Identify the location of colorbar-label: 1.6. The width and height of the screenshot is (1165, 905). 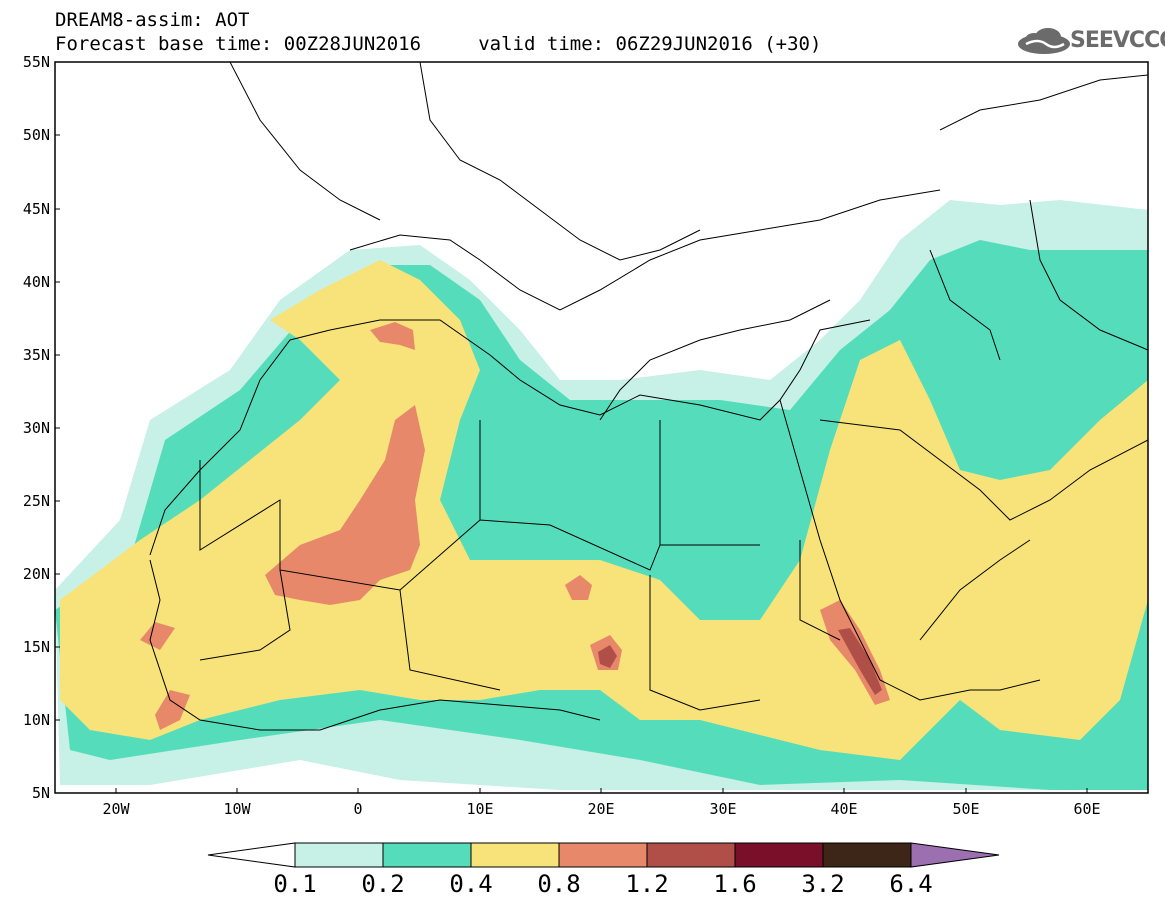
(735, 884).